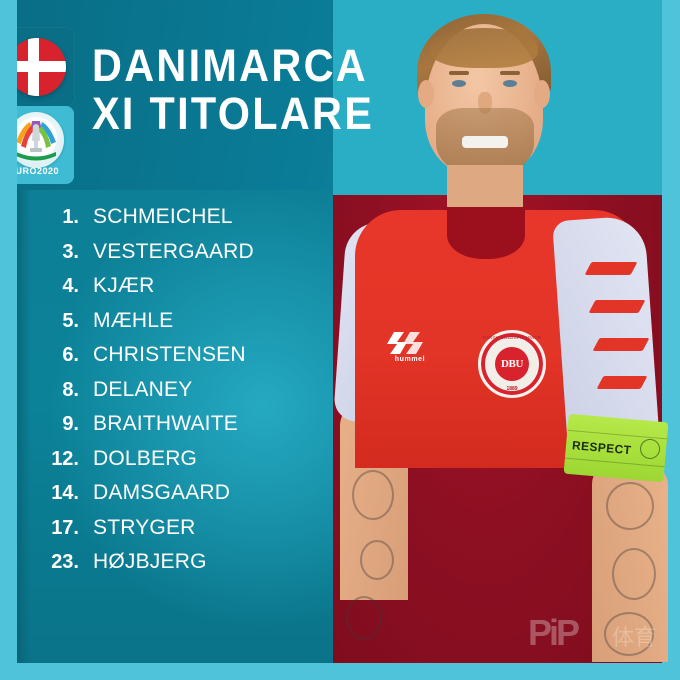 This screenshot has width=680, height=680. Describe the element at coordinates (175, 326) in the screenshot. I see `list-item: 5. MÆHLE` at that location.